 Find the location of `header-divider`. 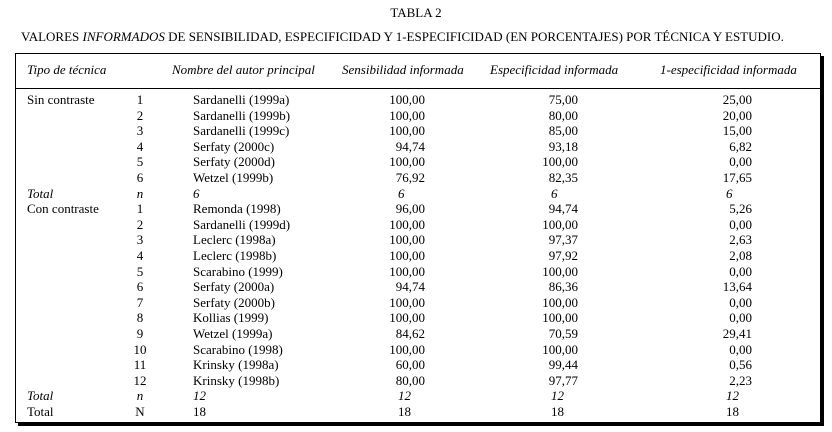

header-divider is located at coordinates (417, 88).